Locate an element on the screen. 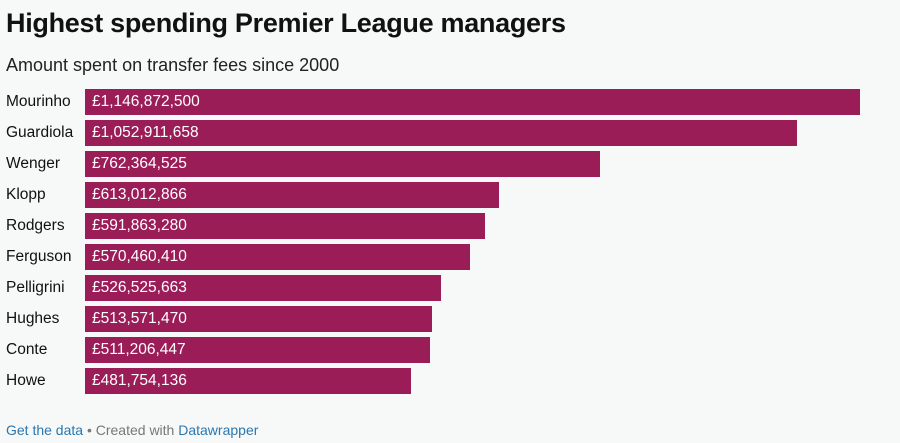 This screenshot has height=443, width=900. bar-row: Mourinho £1,146,872,500 is located at coordinates (450, 102).